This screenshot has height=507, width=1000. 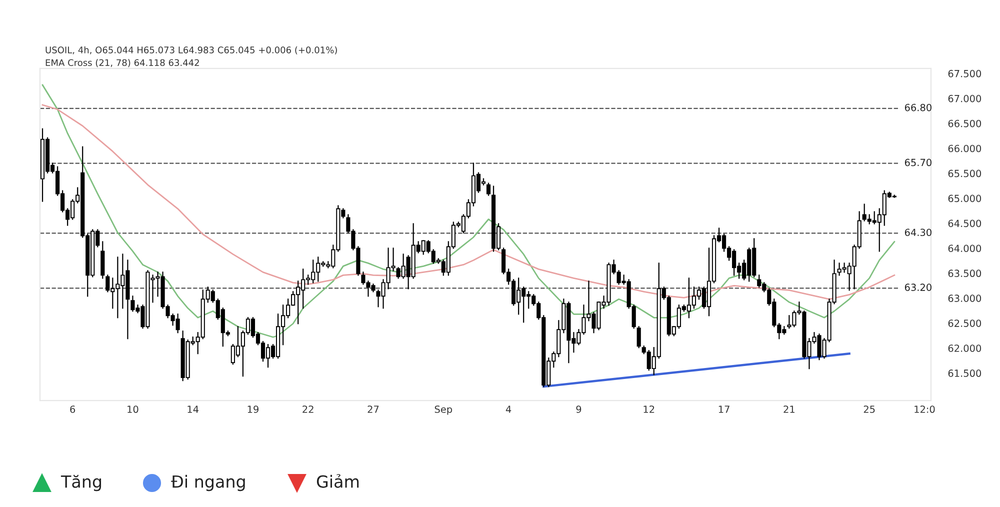 What do you see at coordinates (965, 148) in the screenshot?
I see `y-tick-label: 66.000` at bounding box center [965, 148].